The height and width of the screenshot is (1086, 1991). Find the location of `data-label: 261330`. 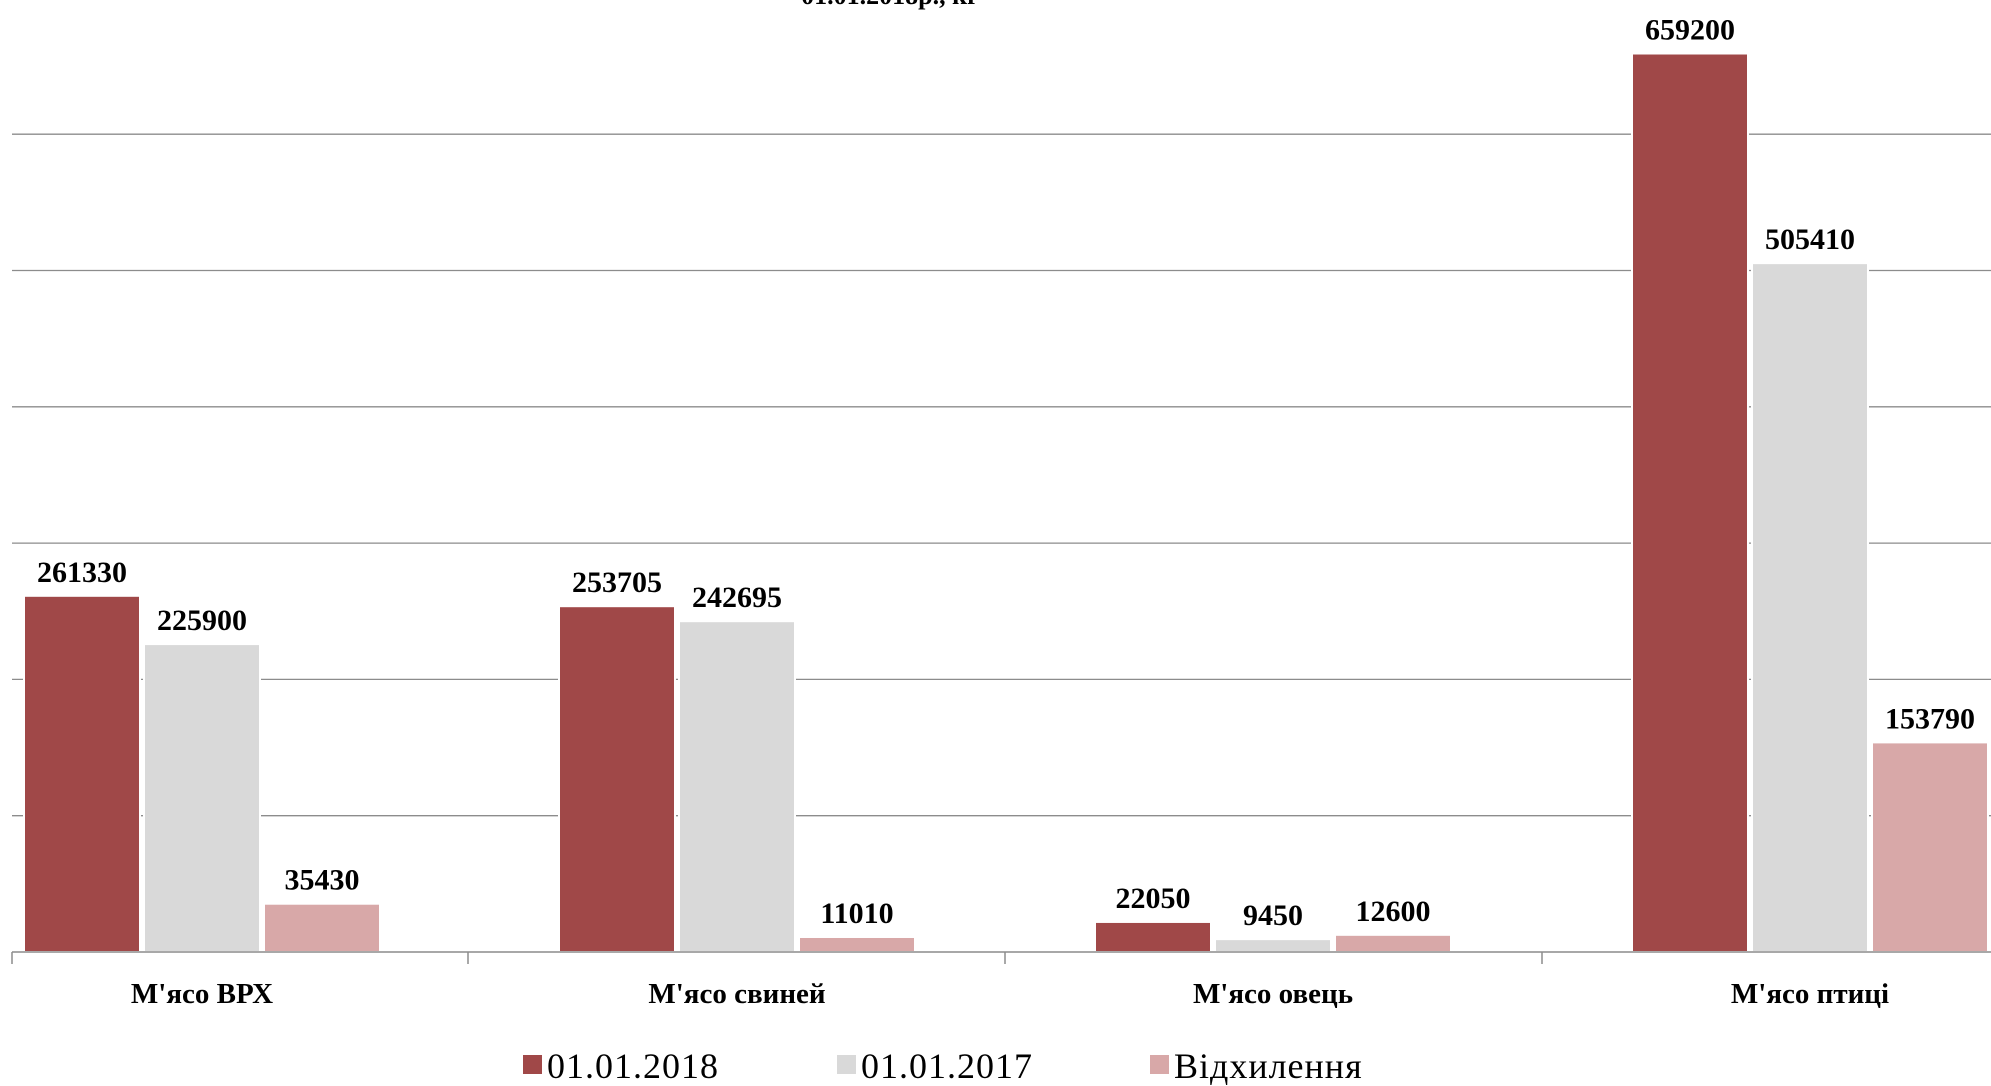

data-label: 261330 is located at coordinates (82, 572).